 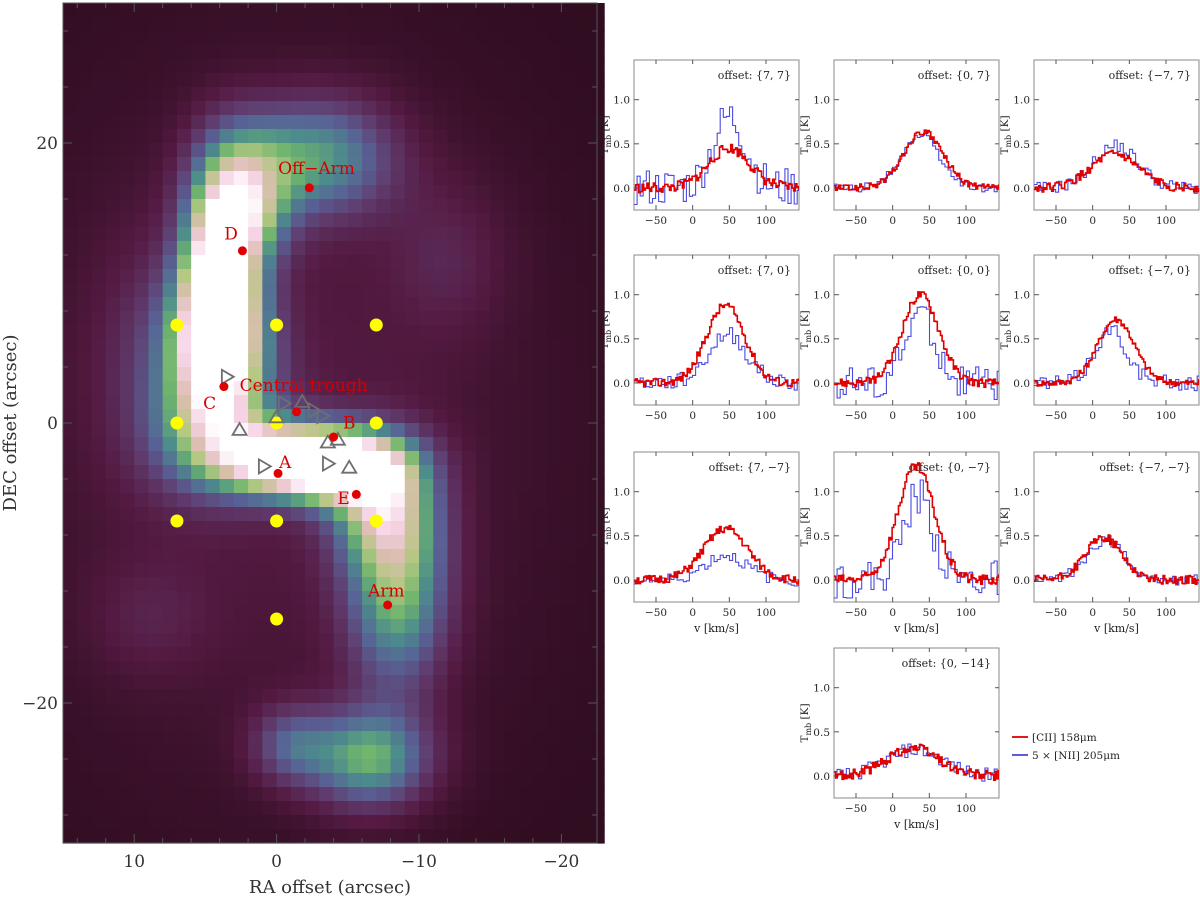 I want to click on map-x-tick-label: 0, so click(x=276, y=862).